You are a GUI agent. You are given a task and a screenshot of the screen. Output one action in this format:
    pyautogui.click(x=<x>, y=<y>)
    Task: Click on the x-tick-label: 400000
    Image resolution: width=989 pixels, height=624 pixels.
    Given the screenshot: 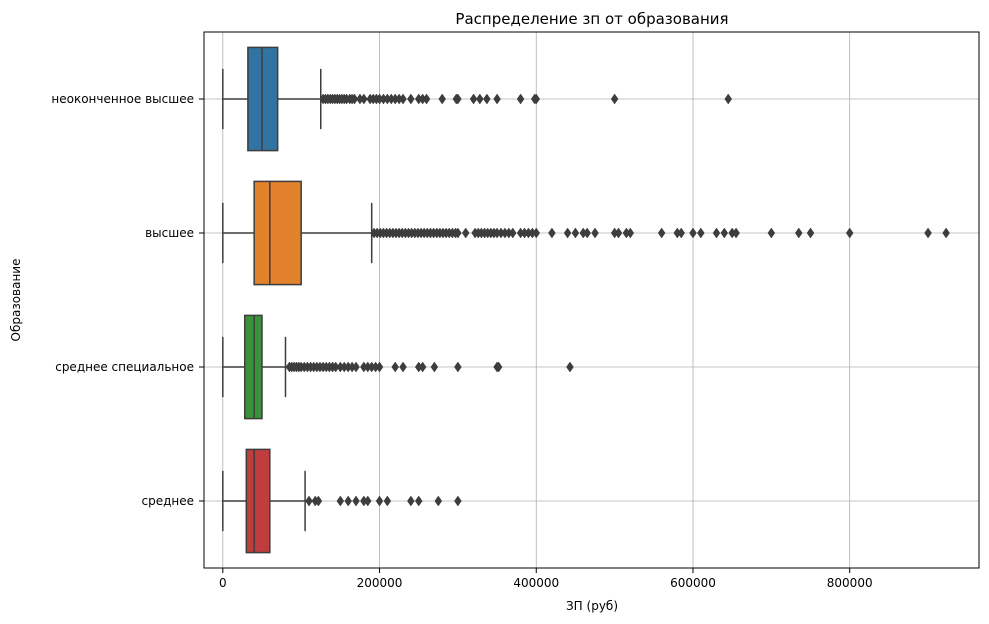 What is the action you would take?
    pyautogui.click(x=536, y=583)
    